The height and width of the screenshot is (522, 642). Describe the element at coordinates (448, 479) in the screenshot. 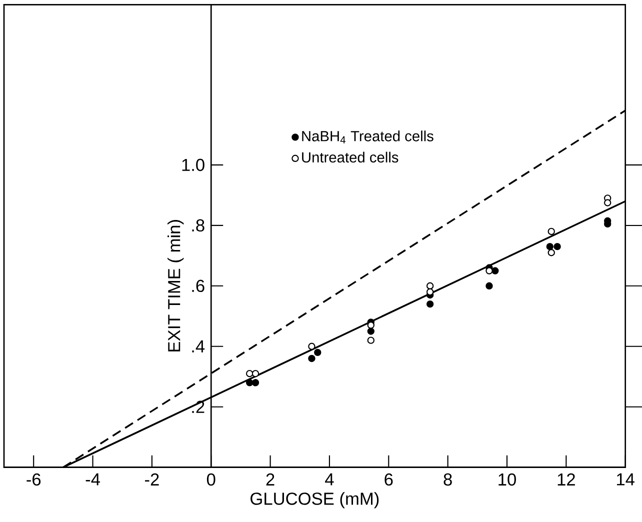

I see `x-tick-label: 8` at that location.